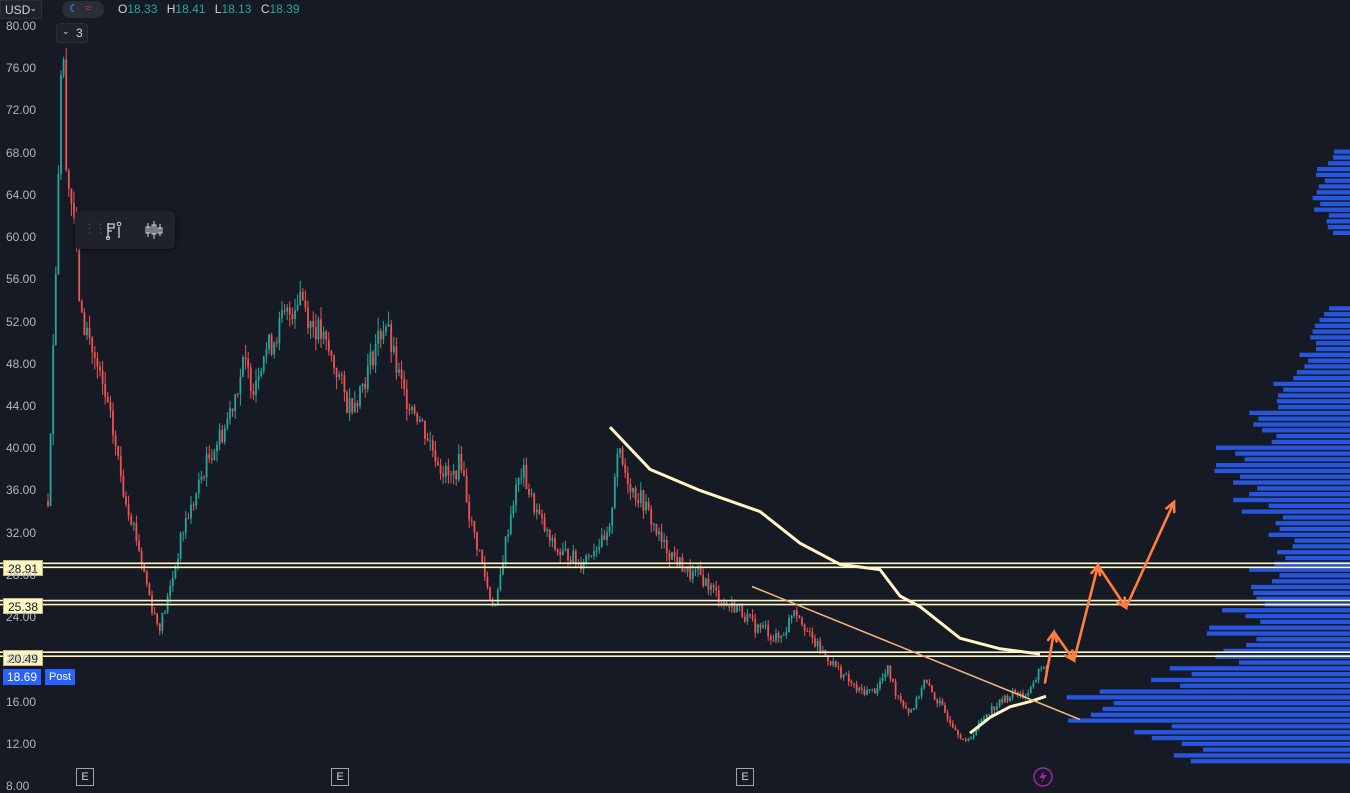 This screenshot has width=1350, height=793. I want to click on descending-trendline, so click(916, 653).